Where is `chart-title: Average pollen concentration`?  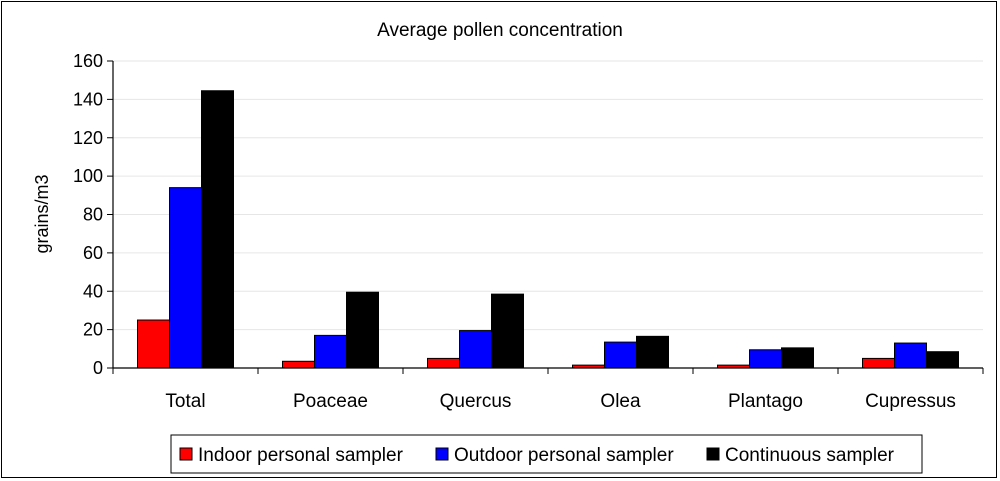 chart-title: Average pollen concentration is located at coordinates (500, 30).